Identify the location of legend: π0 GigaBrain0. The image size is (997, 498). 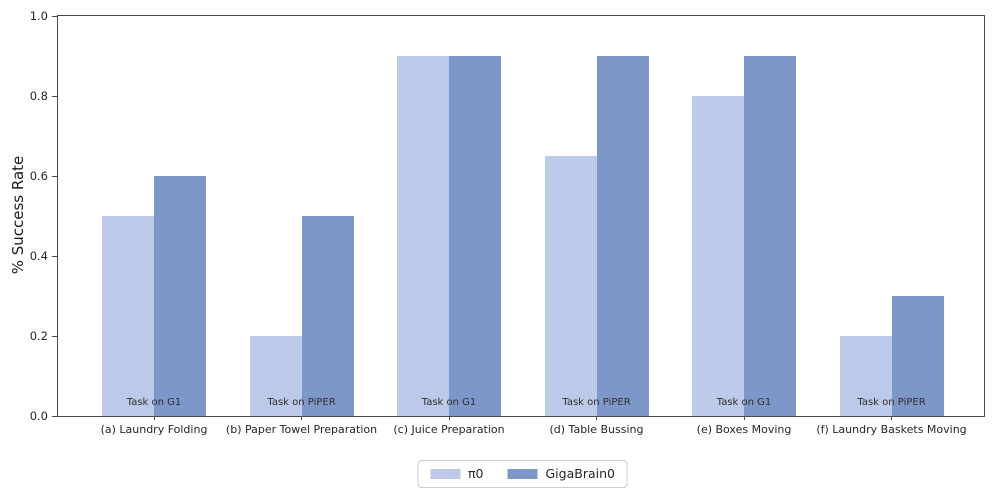
(522, 474).